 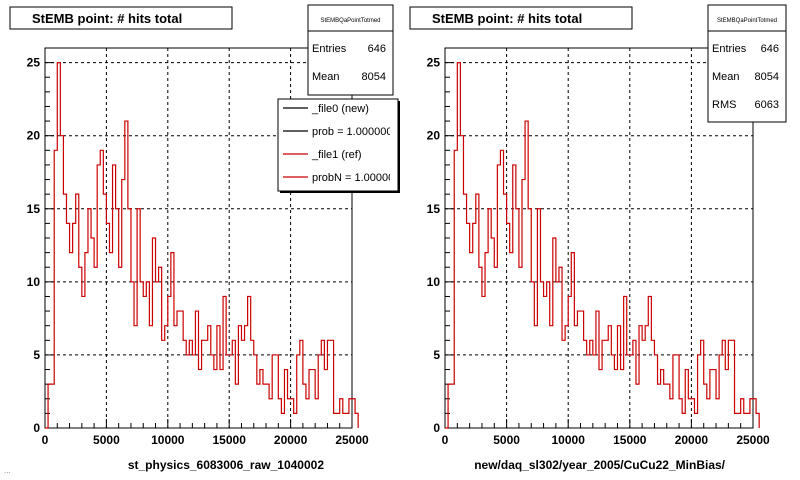 What do you see at coordinates (352, 132) in the screenshot?
I see `legend-label: prob = 1.000000` at bounding box center [352, 132].